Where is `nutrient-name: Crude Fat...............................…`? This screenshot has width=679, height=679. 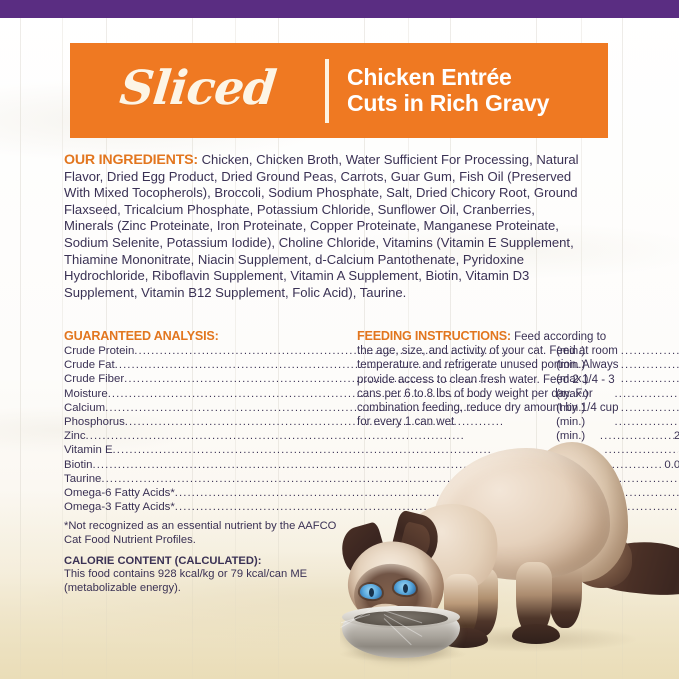
nutrient-name: Crude Fat...............................… is located at coordinates (279, 365).